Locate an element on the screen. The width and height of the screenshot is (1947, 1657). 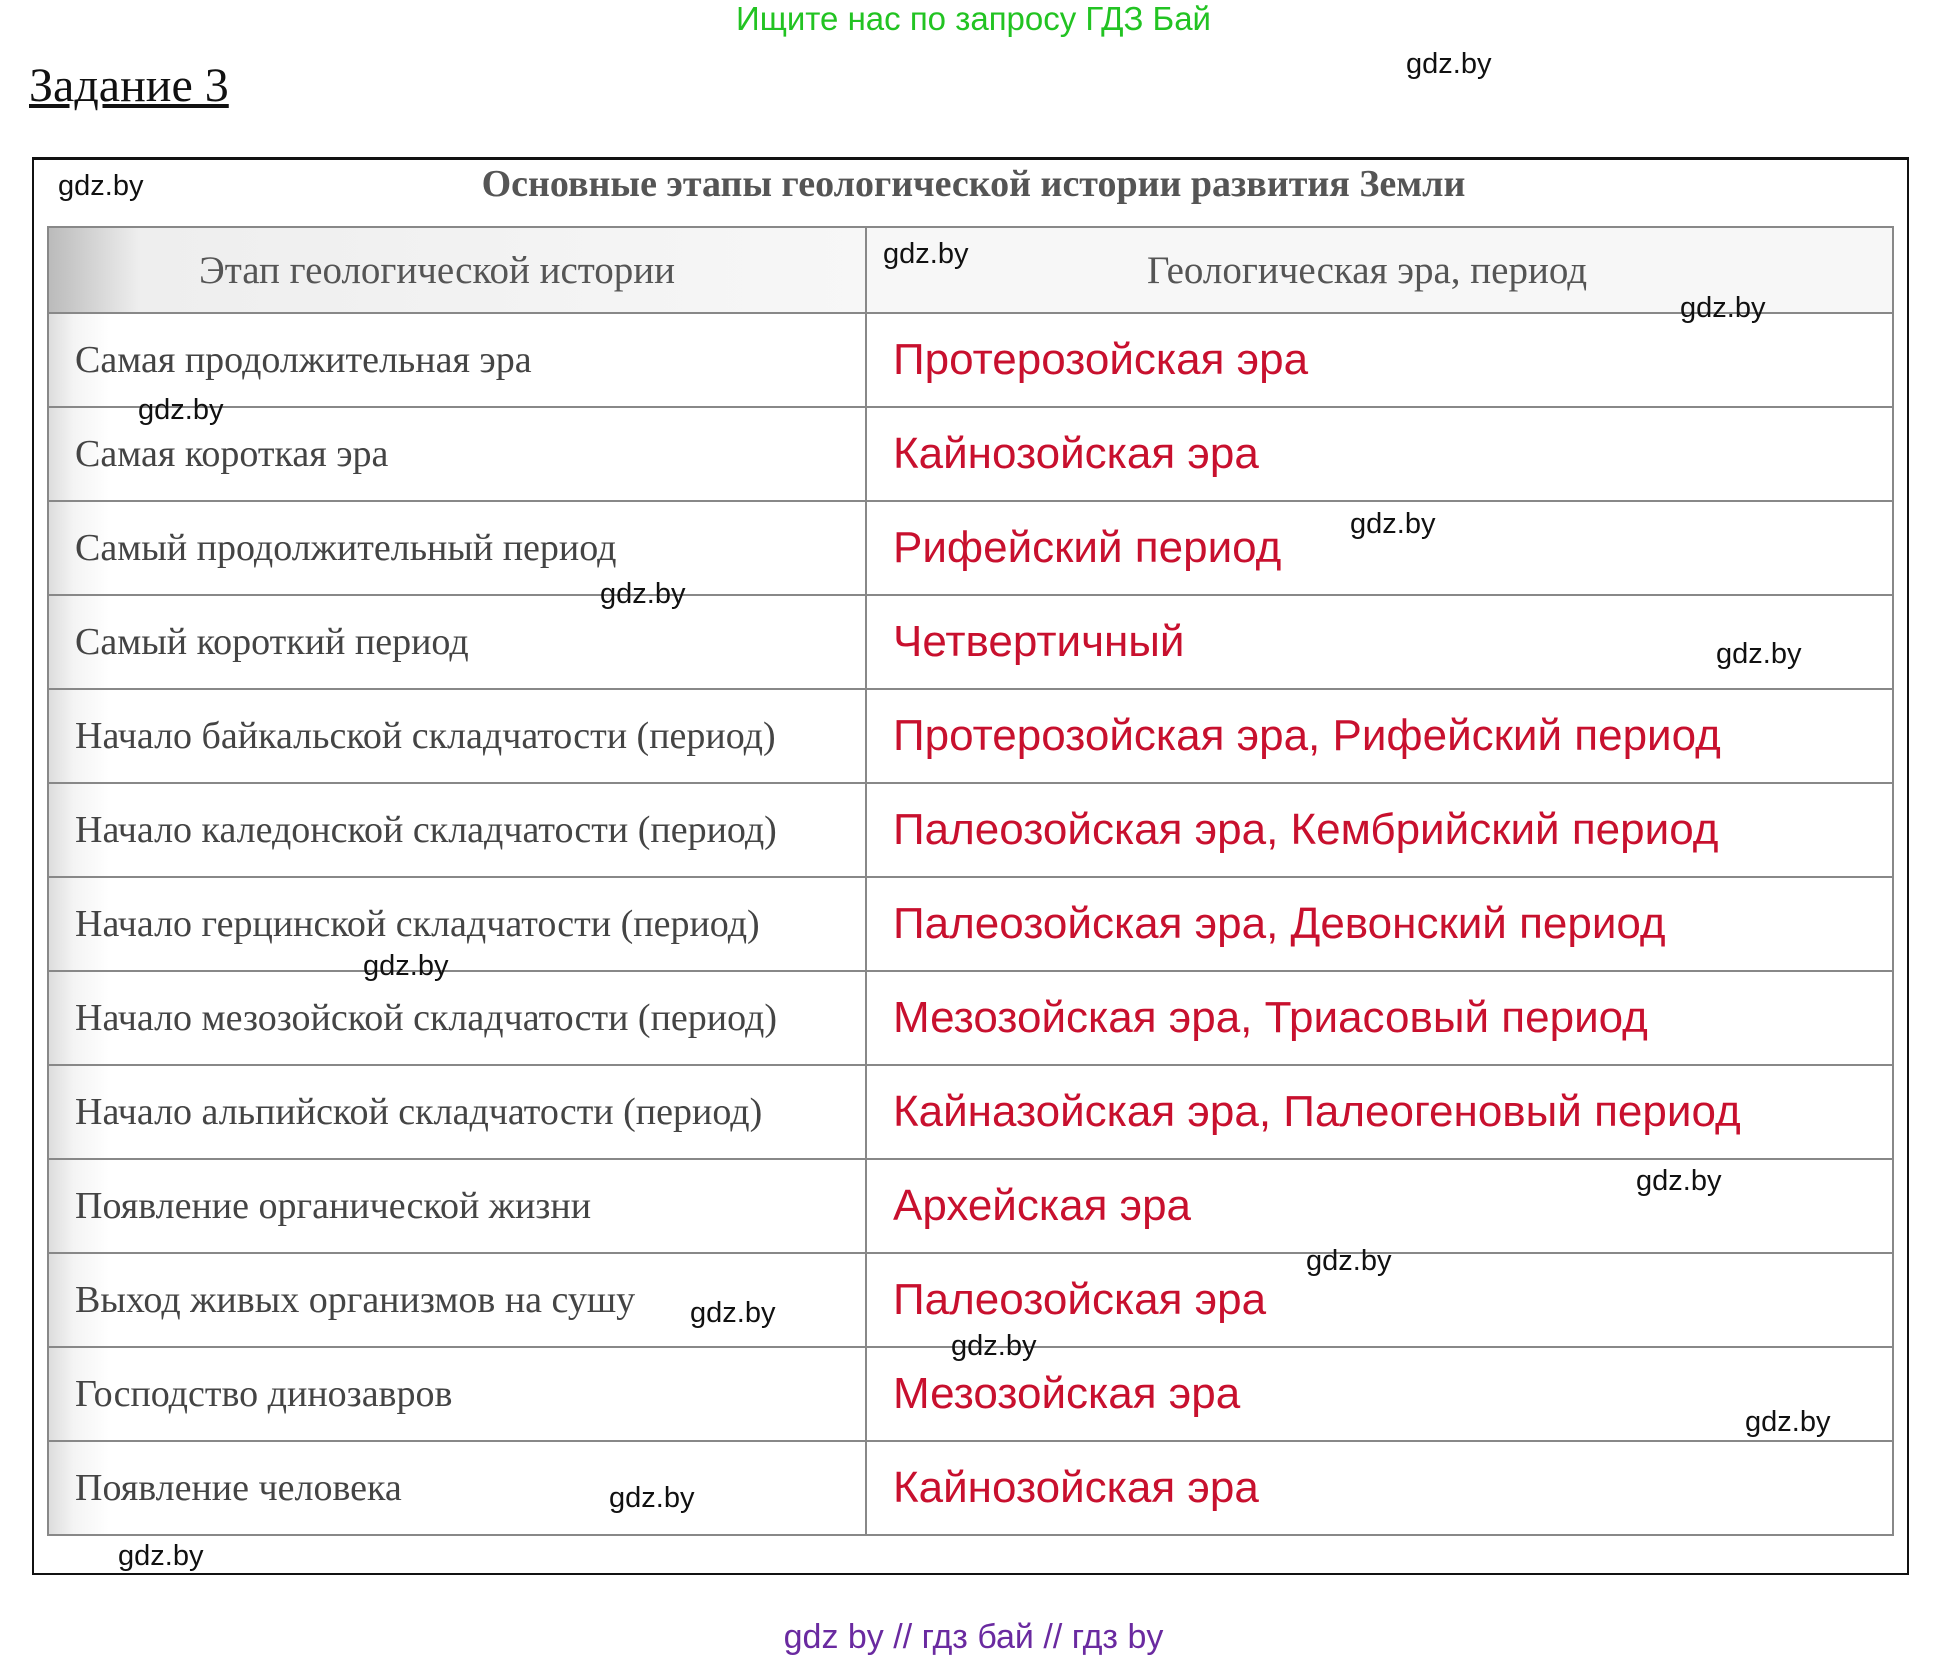
stage-cell: Начало альпийской складчатости (период) is located at coordinates (457, 1112).